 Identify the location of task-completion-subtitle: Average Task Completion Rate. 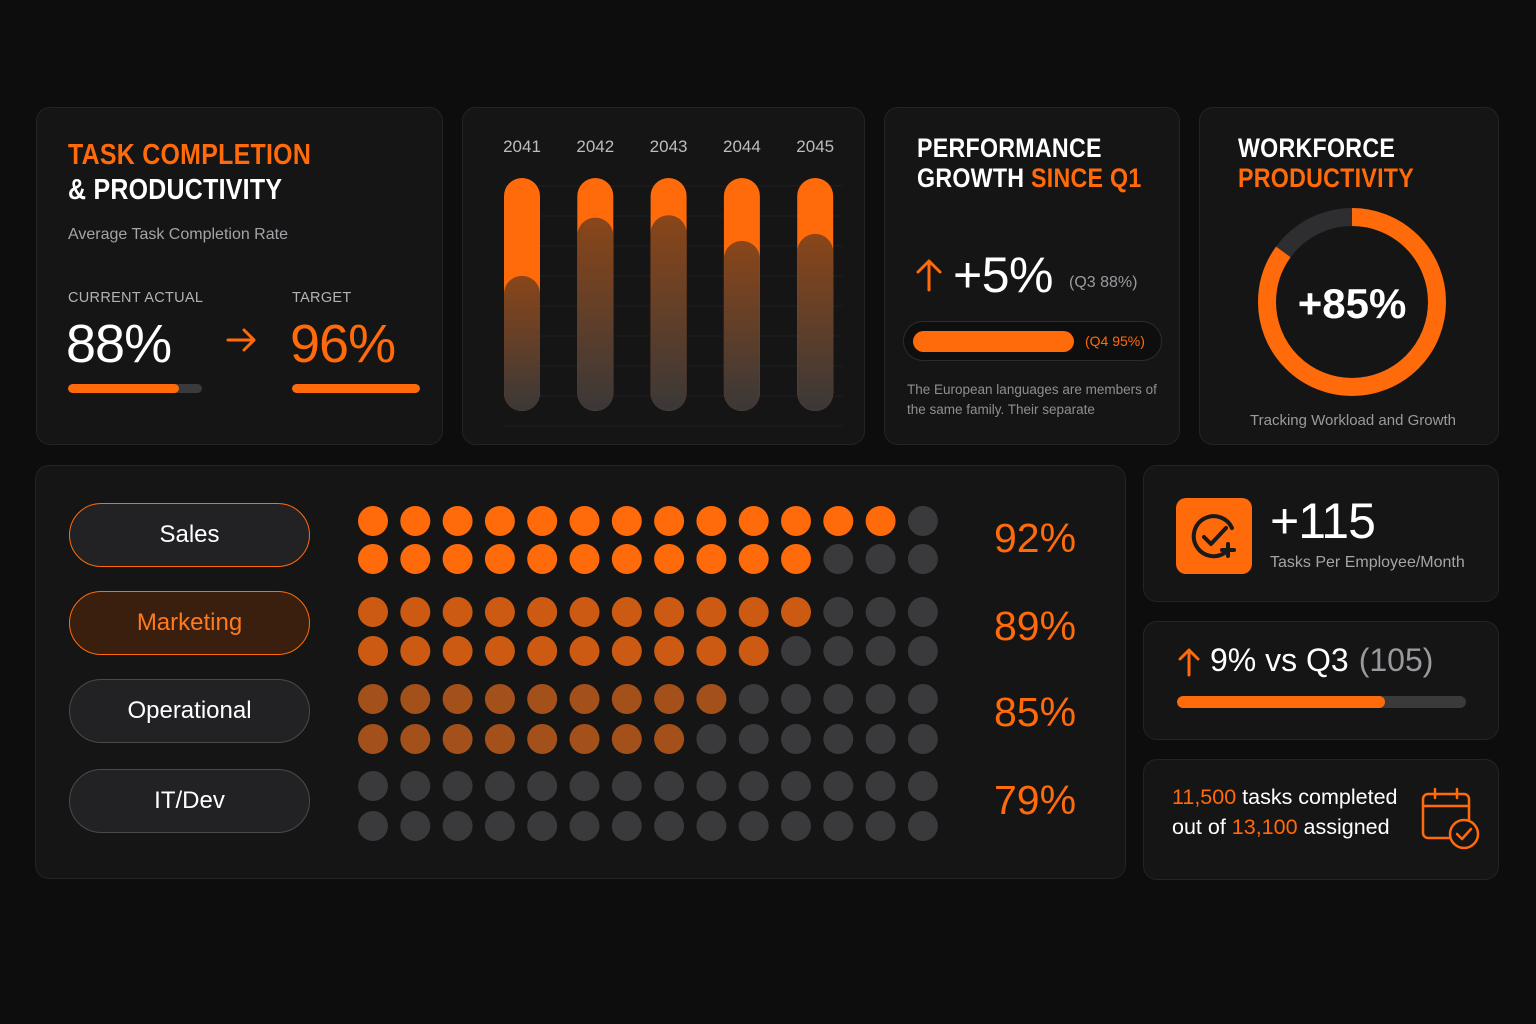
(178, 234).